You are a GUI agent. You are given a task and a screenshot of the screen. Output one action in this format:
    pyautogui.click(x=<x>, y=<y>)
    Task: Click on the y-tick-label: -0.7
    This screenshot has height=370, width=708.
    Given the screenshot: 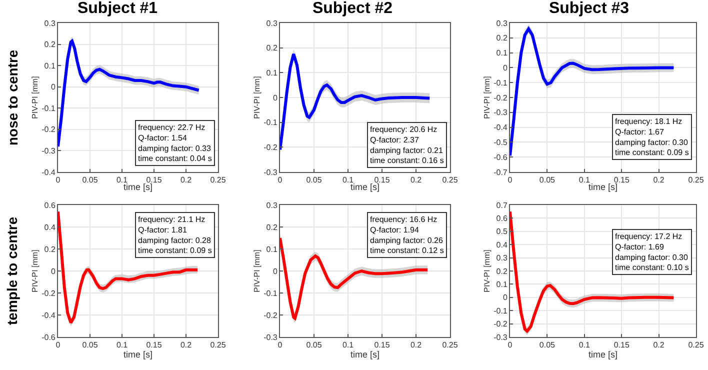 What is the action you would take?
    pyautogui.click(x=501, y=172)
    